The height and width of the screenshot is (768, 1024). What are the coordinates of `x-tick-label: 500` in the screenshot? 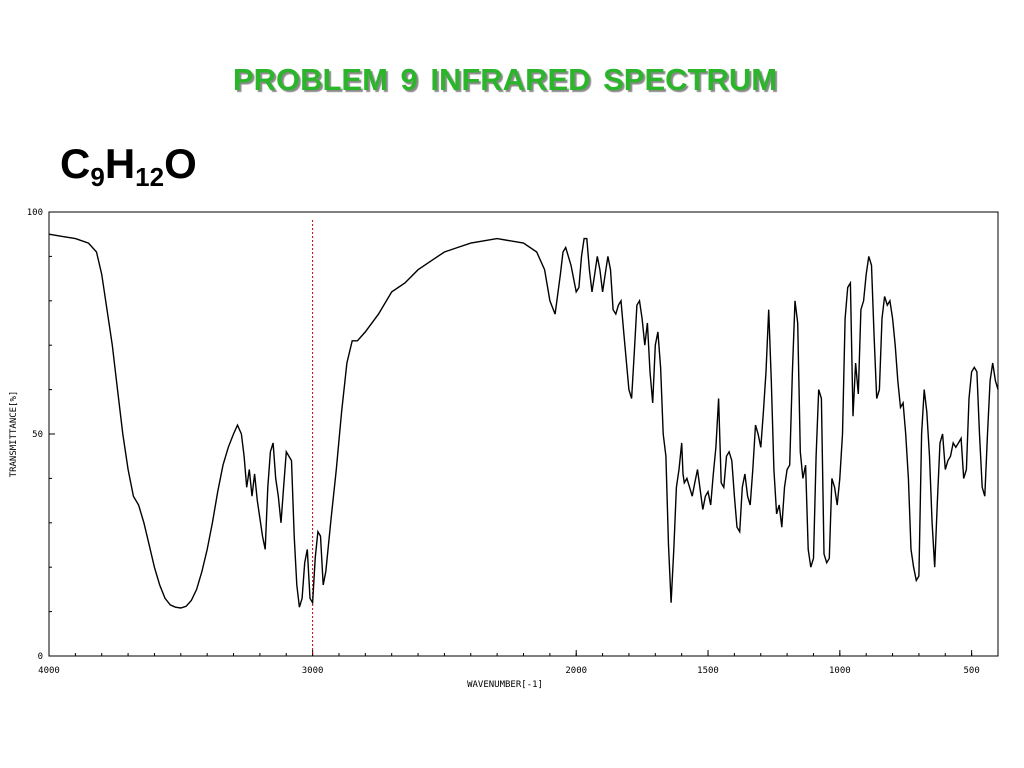 It's located at (972, 671).